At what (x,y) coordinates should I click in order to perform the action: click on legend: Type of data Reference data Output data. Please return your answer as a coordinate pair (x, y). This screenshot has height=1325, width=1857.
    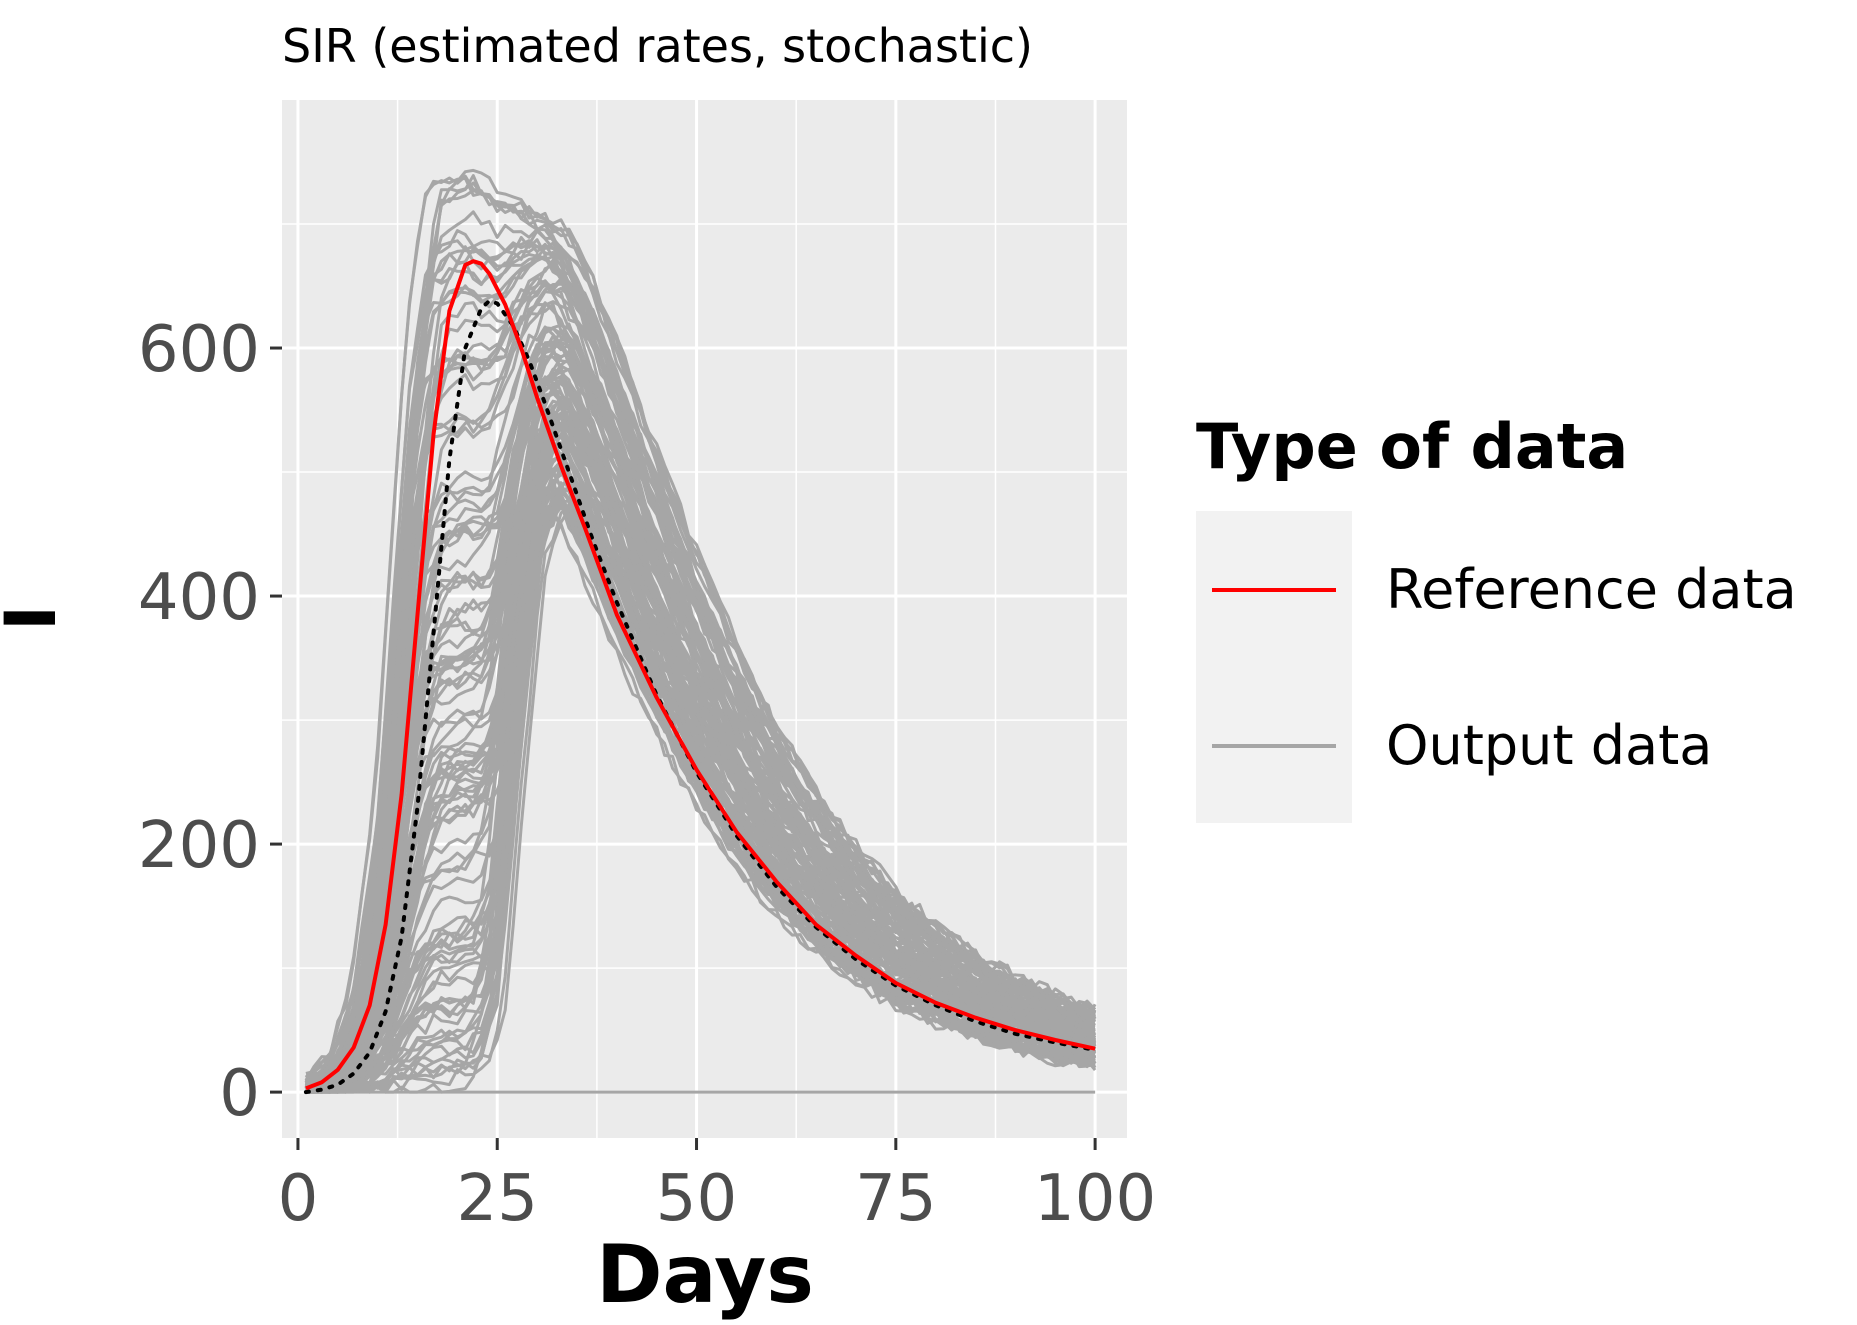
    Looking at the image, I should click on (1496, 616).